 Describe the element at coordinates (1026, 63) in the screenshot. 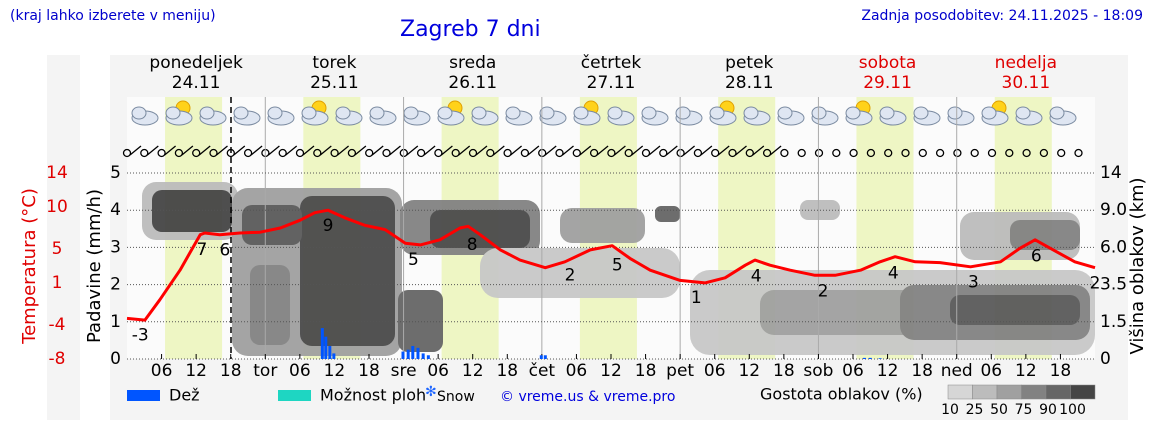

I see `day-name: nedelja` at that location.